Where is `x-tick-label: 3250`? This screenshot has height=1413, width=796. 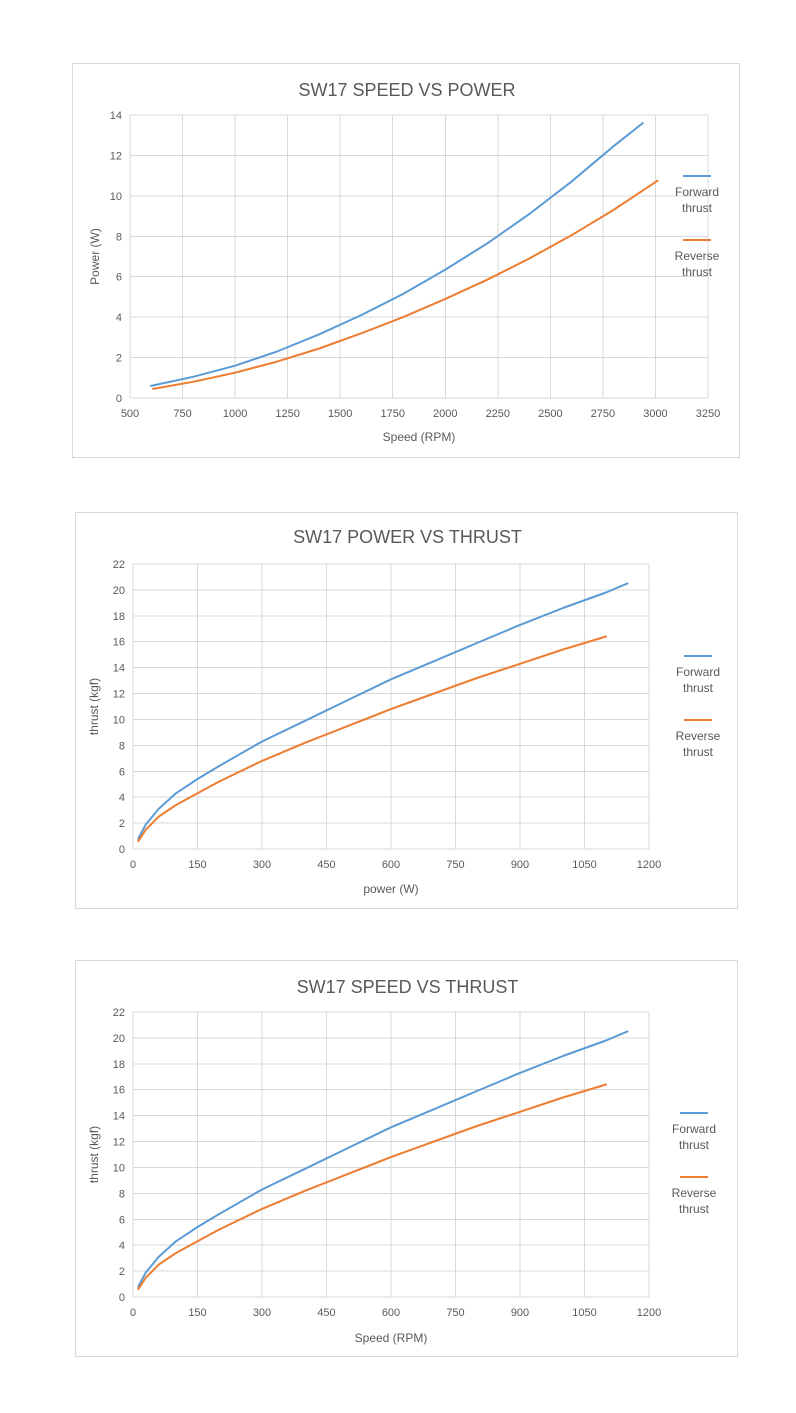
x-tick-label: 3250 is located at coordinates (708, 414).